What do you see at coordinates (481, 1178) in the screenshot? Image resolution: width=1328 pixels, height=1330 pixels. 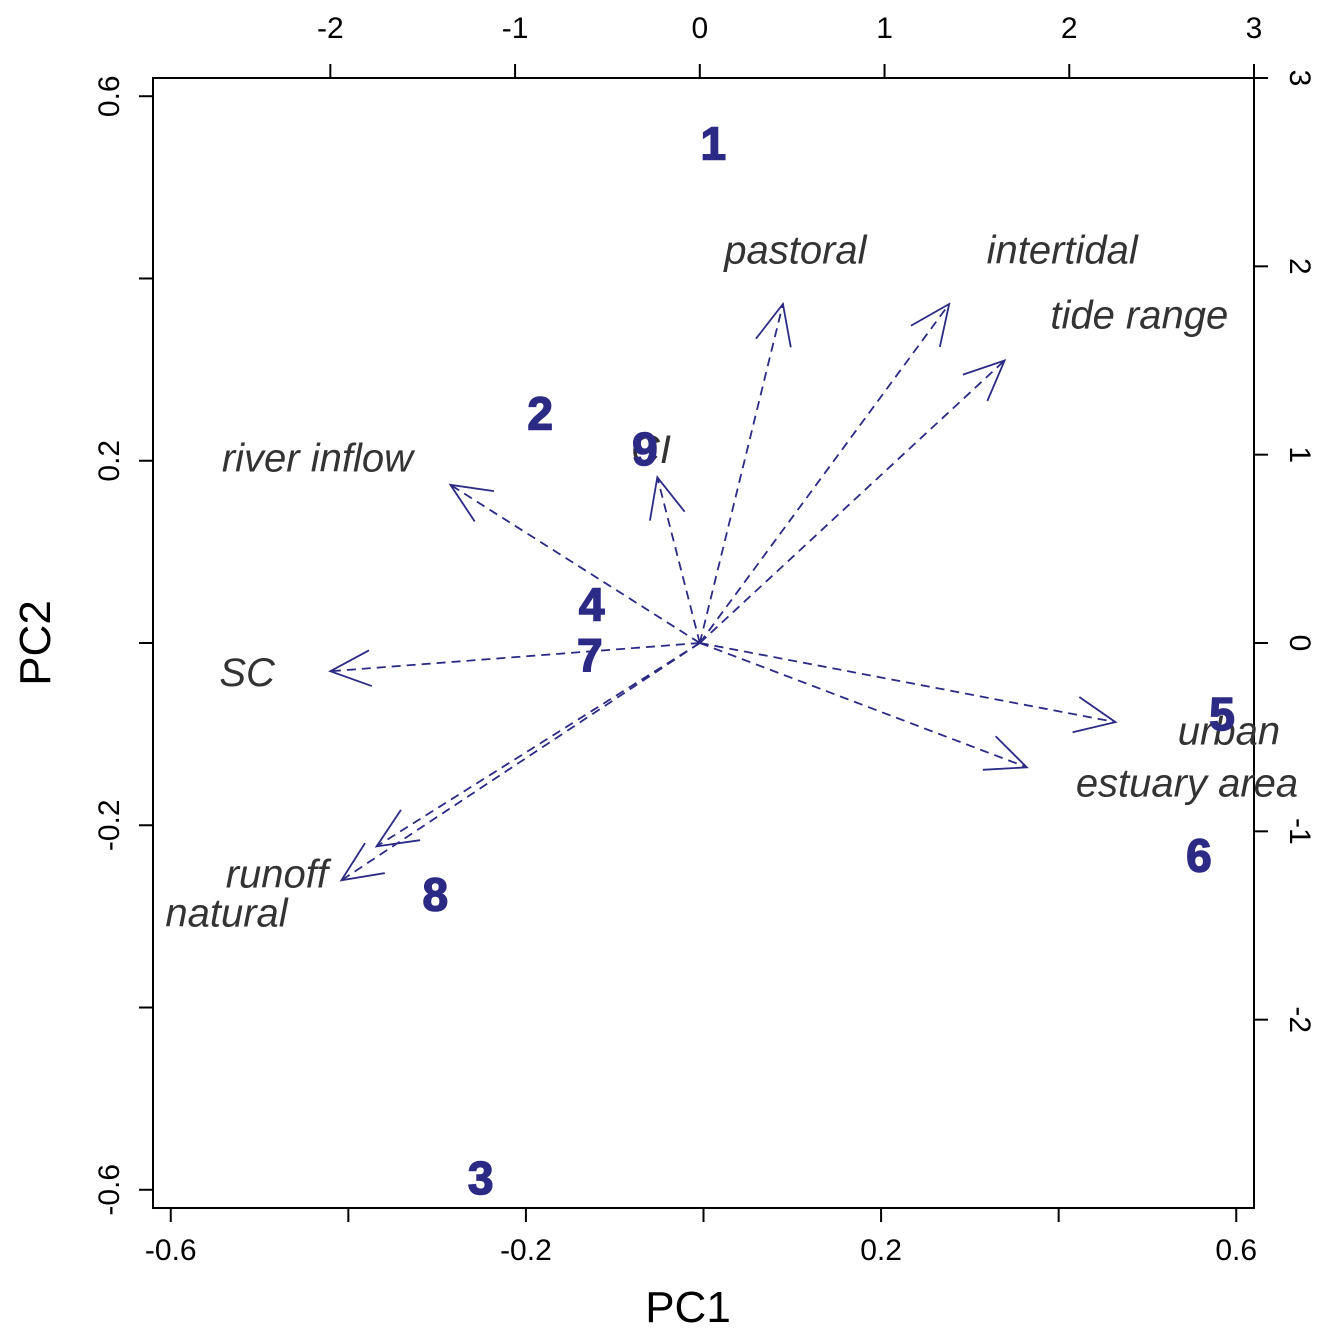 I see `observation-label: 3` at bounding box center [481, 1178].